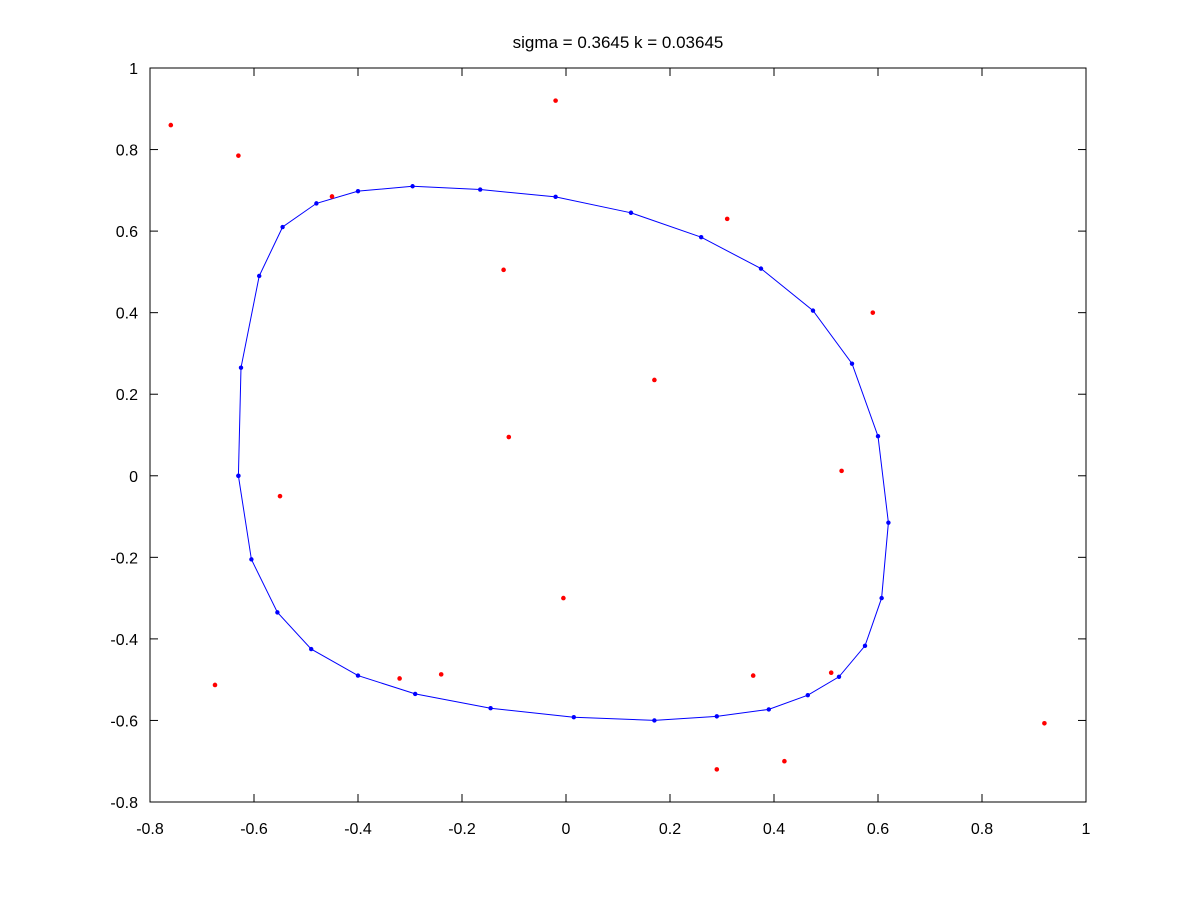 Image resolution: width=1200 pixels, height=900 pixels. What do you see at coordinates (254, 829) in the screenshot?
I see `x-tick-label: -0.6` at bounding box center [254, 829].